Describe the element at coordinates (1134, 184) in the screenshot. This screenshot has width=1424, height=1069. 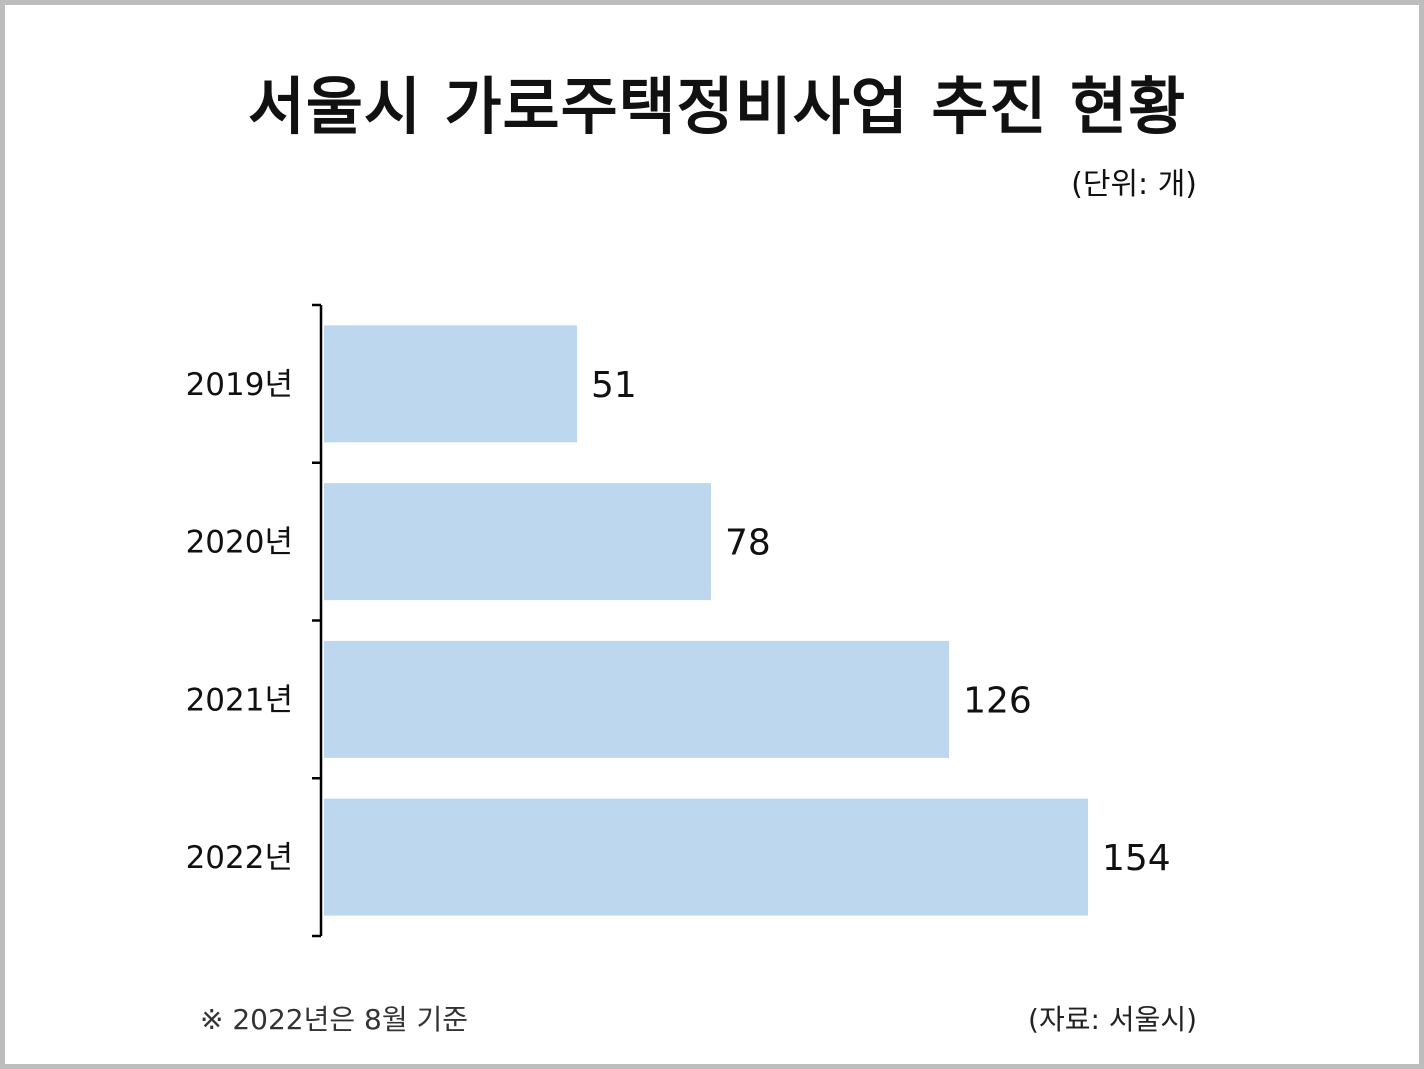
I see `unit-label: (단위: 개)` at that location.